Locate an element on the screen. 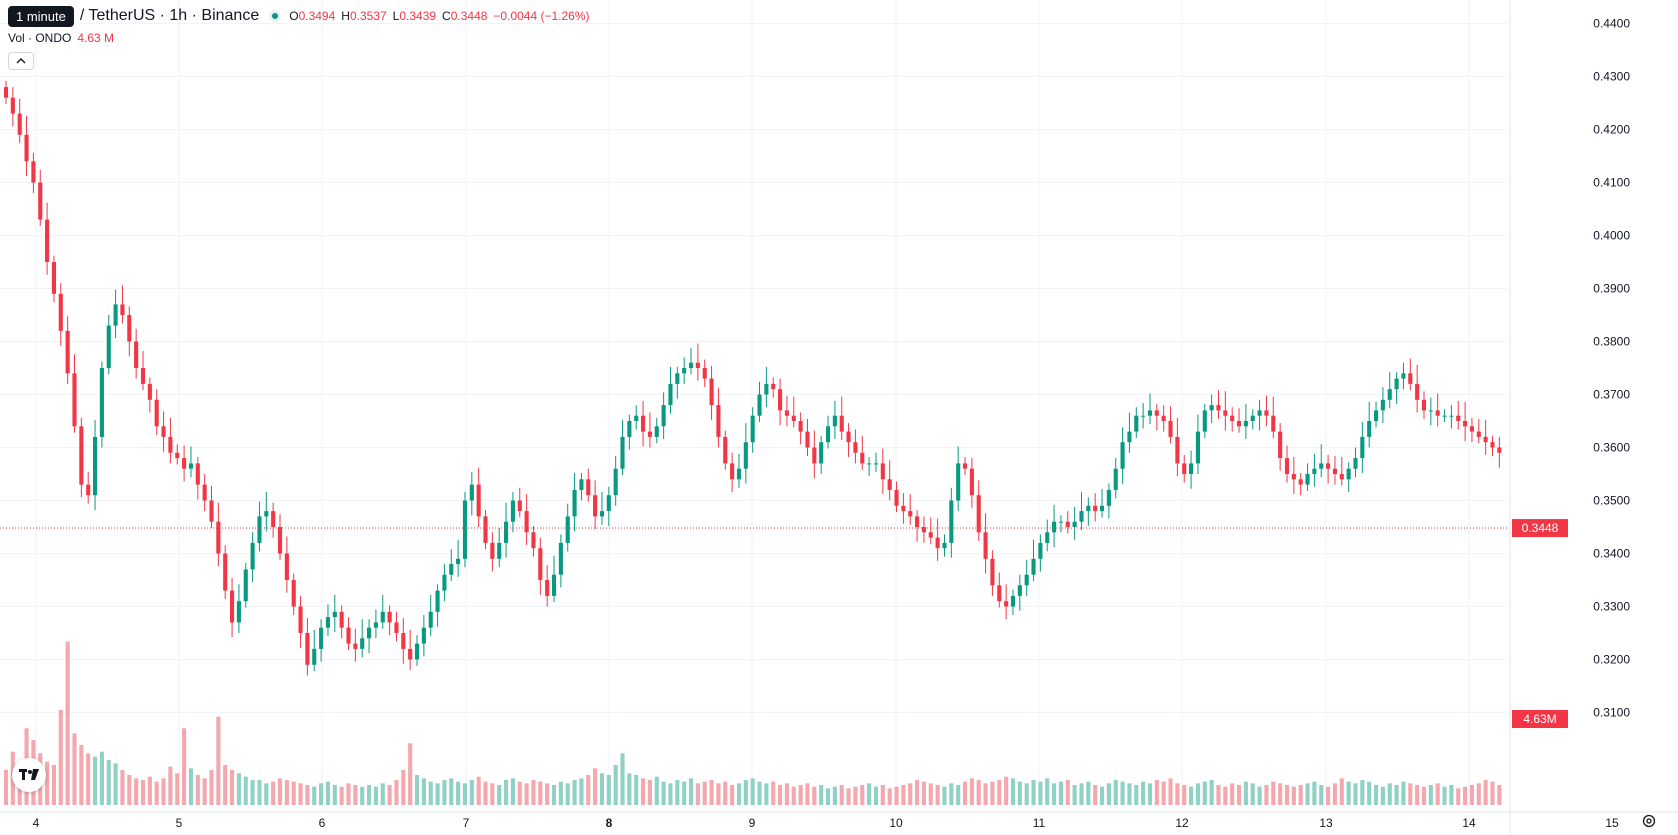 The height and width of the screenshot is (835, 1678). symbol-title: / TetherUS · 1h · Binance is located at coordinates (169, 15).